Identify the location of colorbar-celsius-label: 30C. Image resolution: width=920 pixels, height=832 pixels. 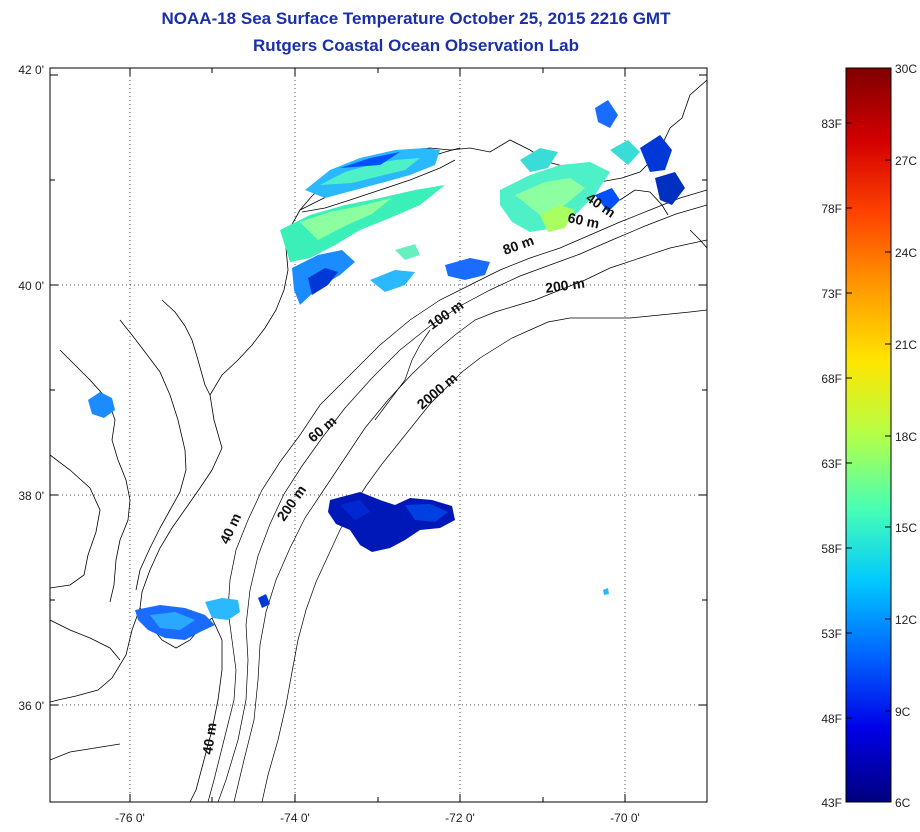
(906, 69).